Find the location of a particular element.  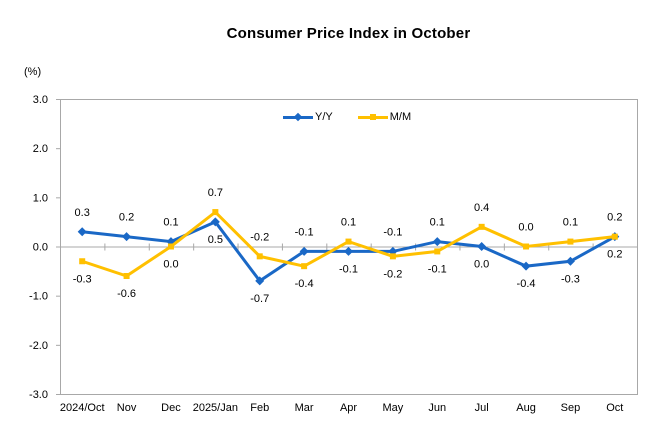

yy-legend-label: Y/Y is located at coordinates (324, 117).